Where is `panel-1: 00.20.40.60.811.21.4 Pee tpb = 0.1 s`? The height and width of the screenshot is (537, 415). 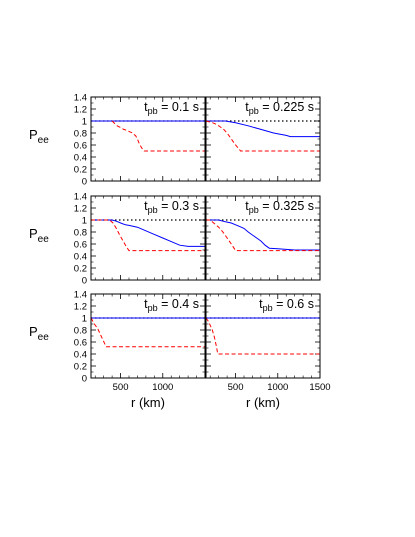 panel-1: 00.20.40.60.811.21.4 Pee tpb = 0.1 s is located at coordinates (117, 139).